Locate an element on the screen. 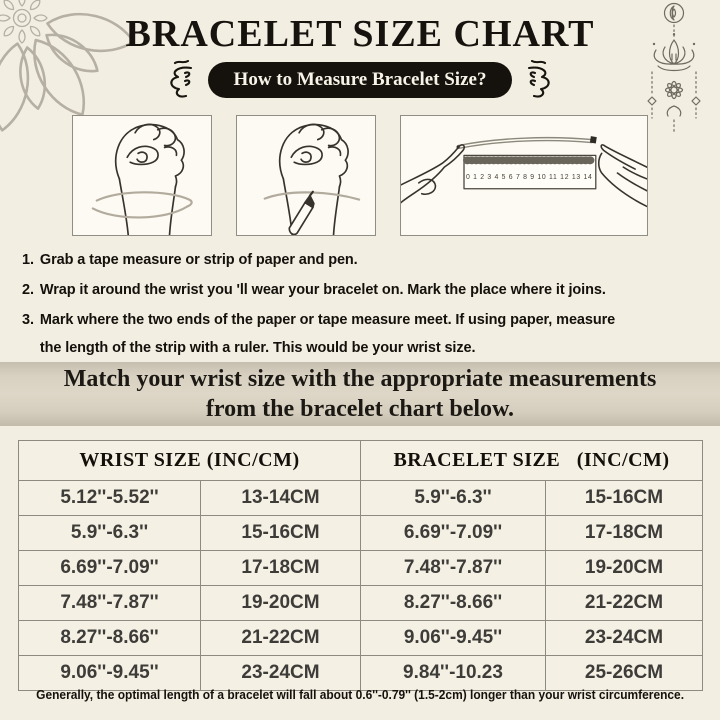 The height and width of the screenshot is (720, 720). illustration-measure-ruler: 0 1 2 3 4 5 6 7 8 9 10 11 12 13 14 is located at coordinates (524, 175).